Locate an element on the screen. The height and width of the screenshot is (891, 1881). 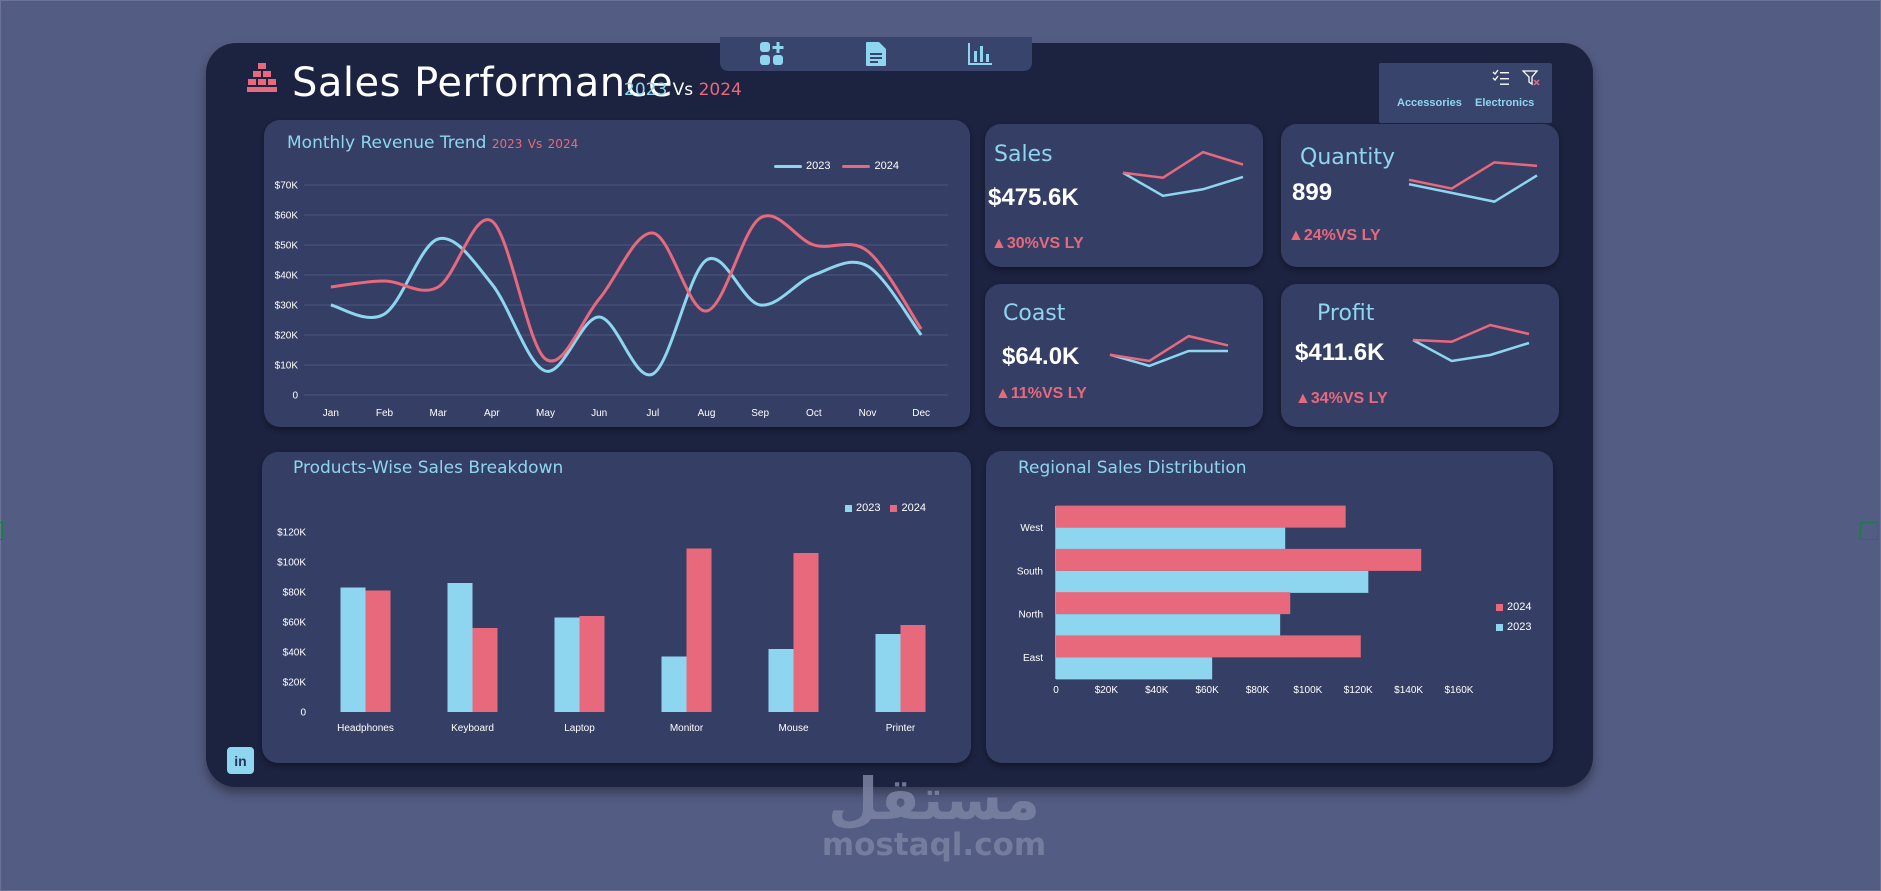
y-tick-label: $50K is located at coordinates (287, 246).